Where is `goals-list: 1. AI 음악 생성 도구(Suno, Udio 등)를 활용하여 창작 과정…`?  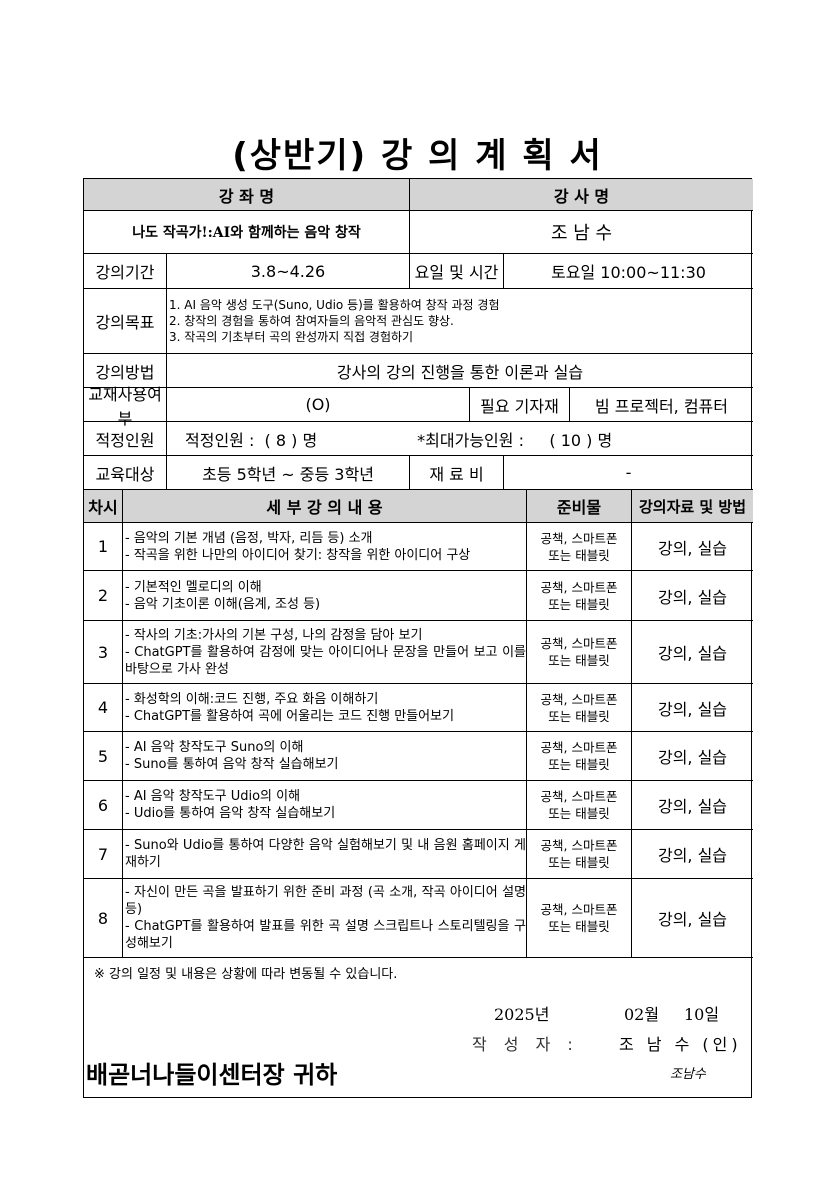
goals-list: 1. AI 음악 생성 도구(Suno, Udio 등)를 활용하여 창작 과정… is located at coordinates (460, 321).